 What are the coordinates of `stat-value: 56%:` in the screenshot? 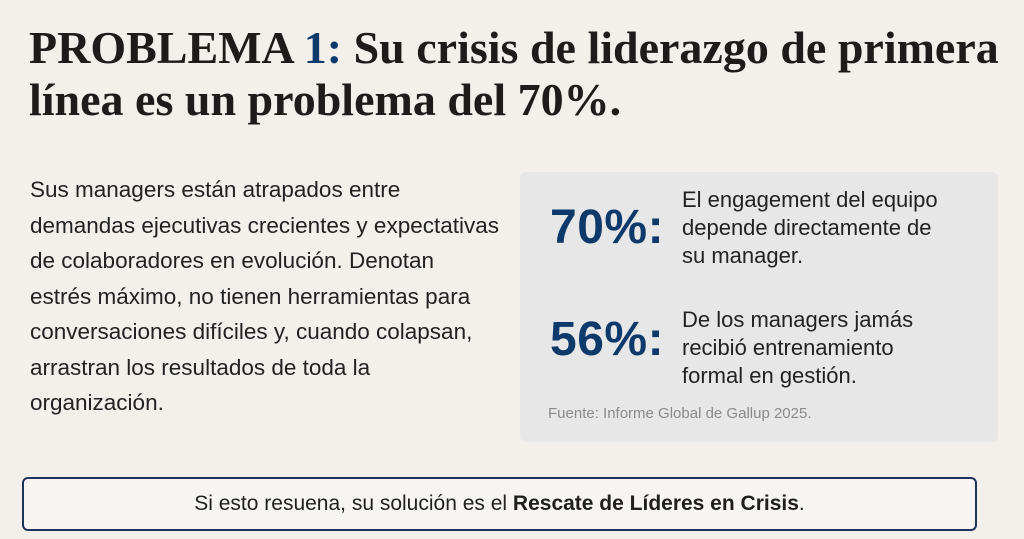 It's located at (607, 339).